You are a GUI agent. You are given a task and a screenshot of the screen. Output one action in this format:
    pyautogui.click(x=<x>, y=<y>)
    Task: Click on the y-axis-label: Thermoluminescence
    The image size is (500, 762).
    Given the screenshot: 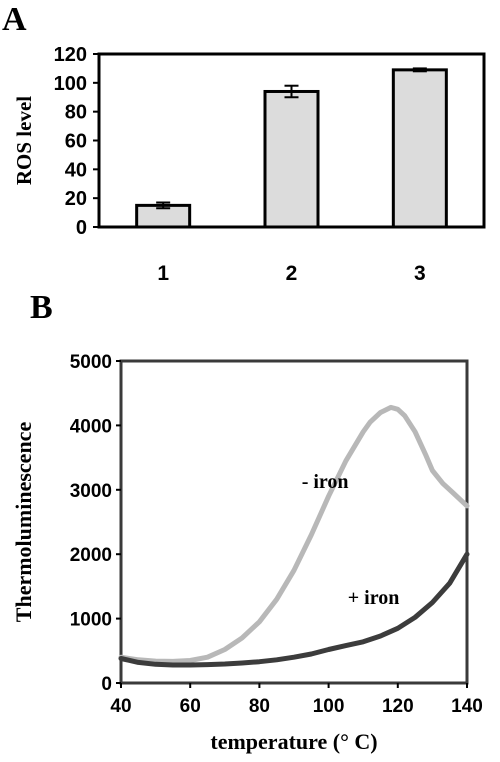 What is the action you would take?
    pyautogui.click(x=23, y=522)
    